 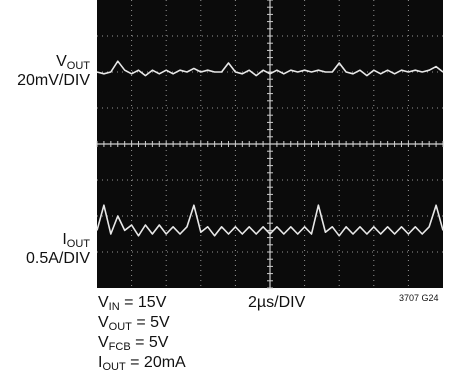 What do you see at coordinates (57, 258) in the screenshot?
I see `iout-scale-label: 0.5A/DIV` at bounding box center [57, 258].